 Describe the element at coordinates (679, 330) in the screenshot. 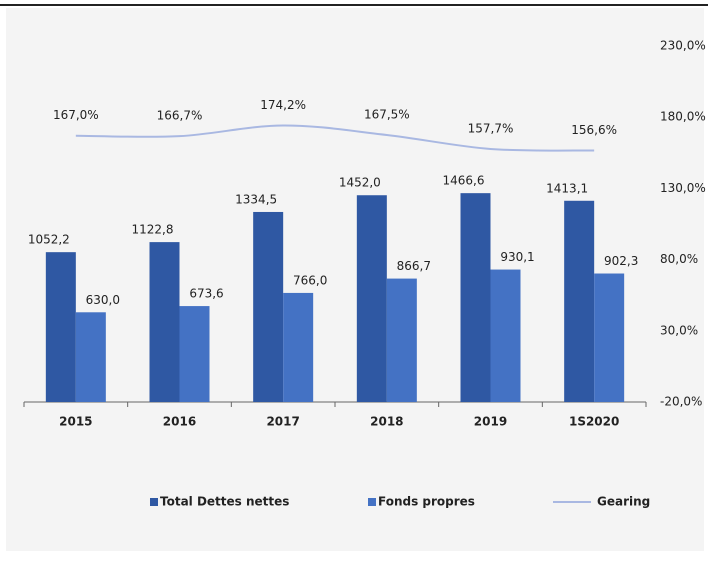

I see `y2-tick-label: 30,0%` at that location.